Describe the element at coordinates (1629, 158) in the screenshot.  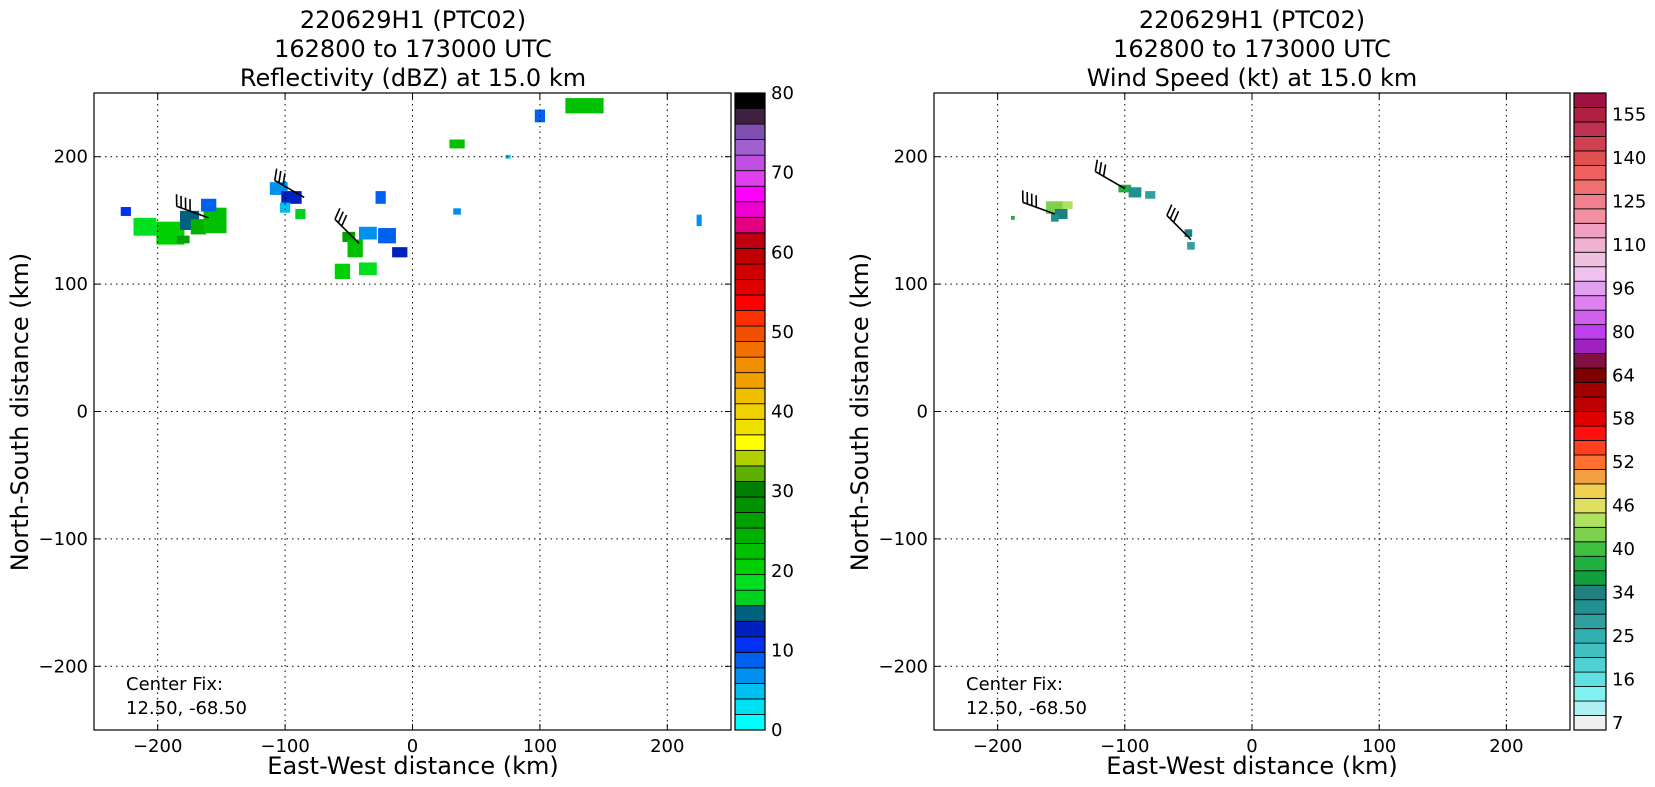
I see `colorbar-tick-label: 140` at that location.